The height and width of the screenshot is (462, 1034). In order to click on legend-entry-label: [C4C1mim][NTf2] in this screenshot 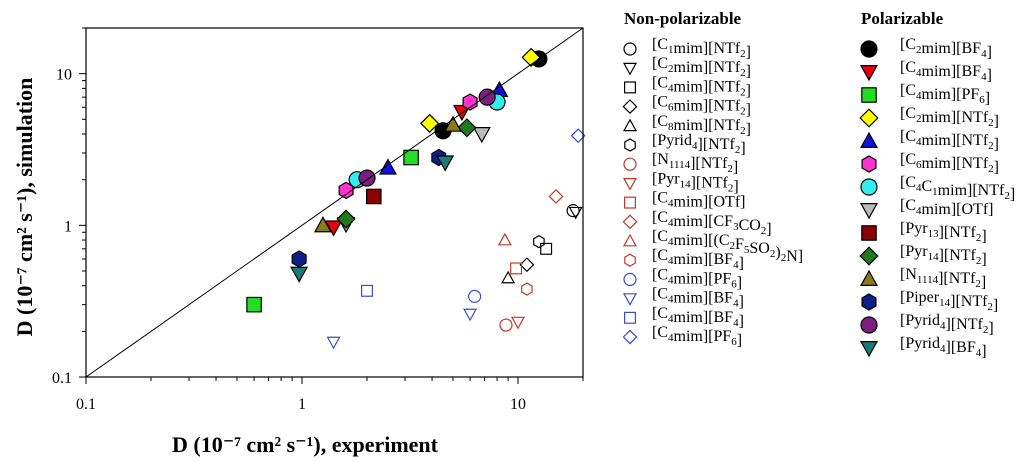, I will do `click(957, 188)`.